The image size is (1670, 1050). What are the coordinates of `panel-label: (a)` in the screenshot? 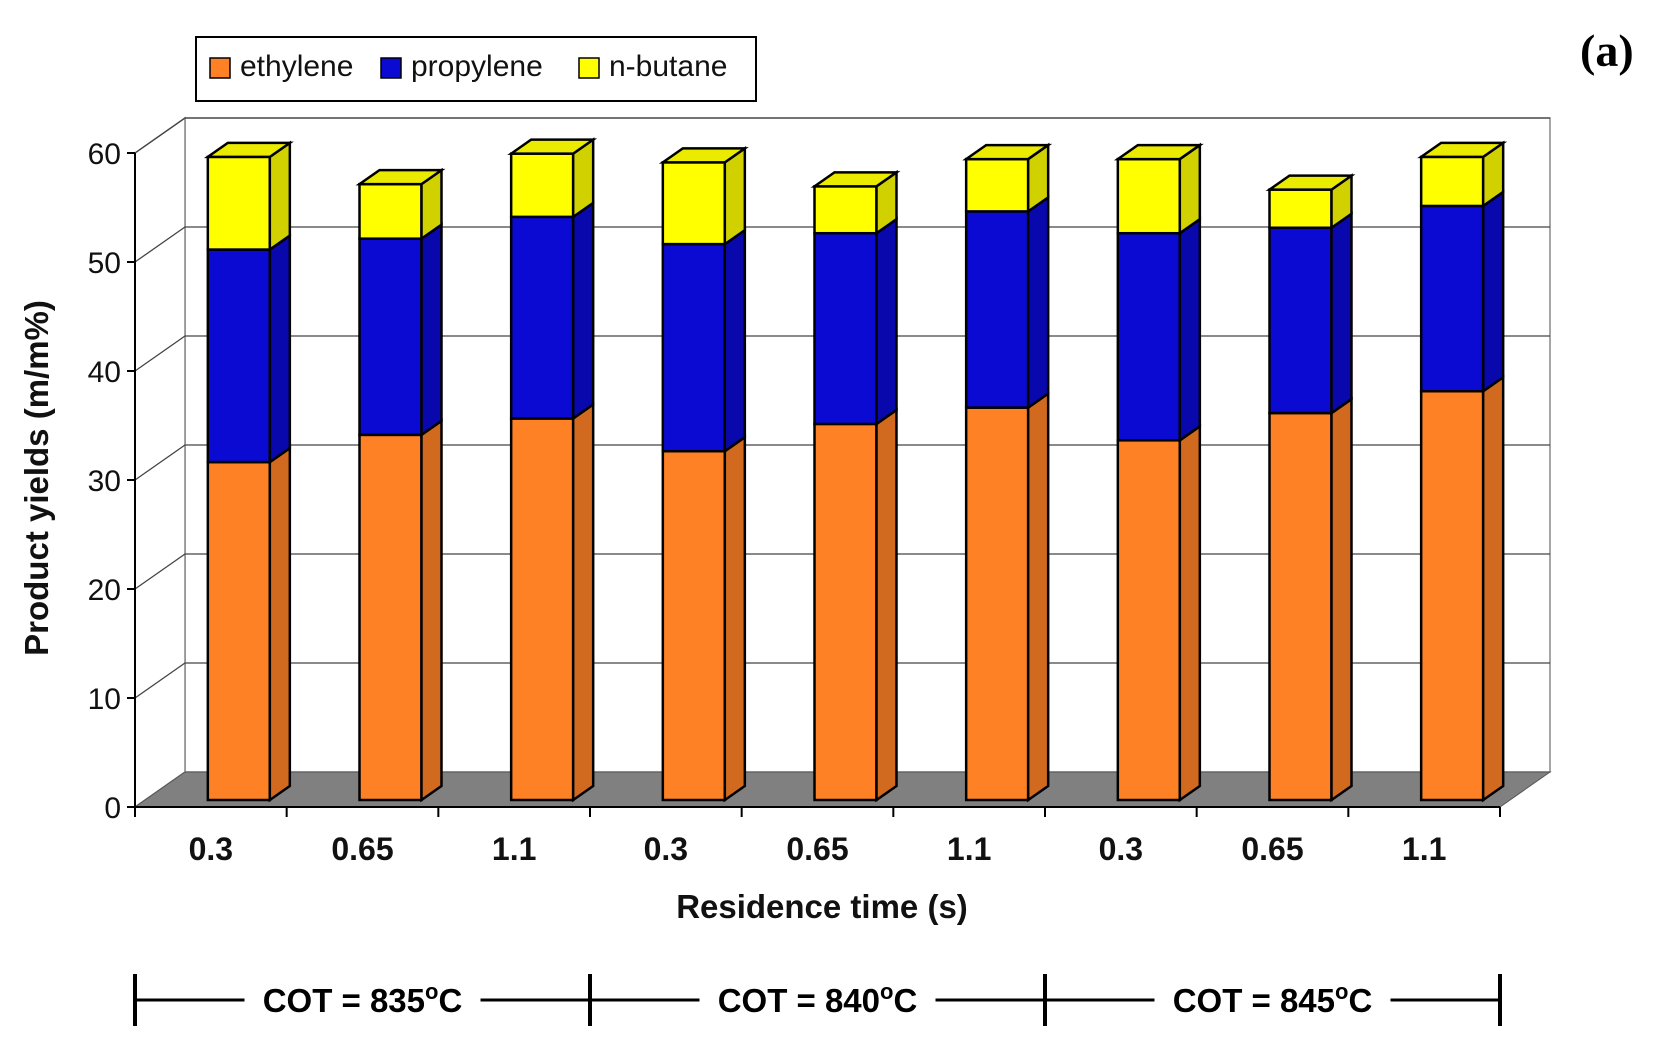 It's located at (1607, 50).